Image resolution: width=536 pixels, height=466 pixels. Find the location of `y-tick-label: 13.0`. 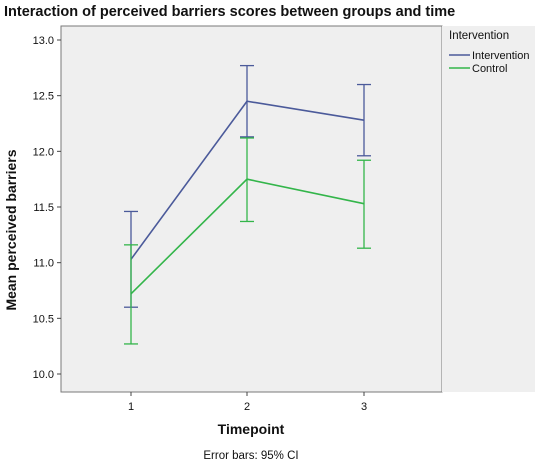

y-tick-label: 13.0 is located at coordinates (43, 41).